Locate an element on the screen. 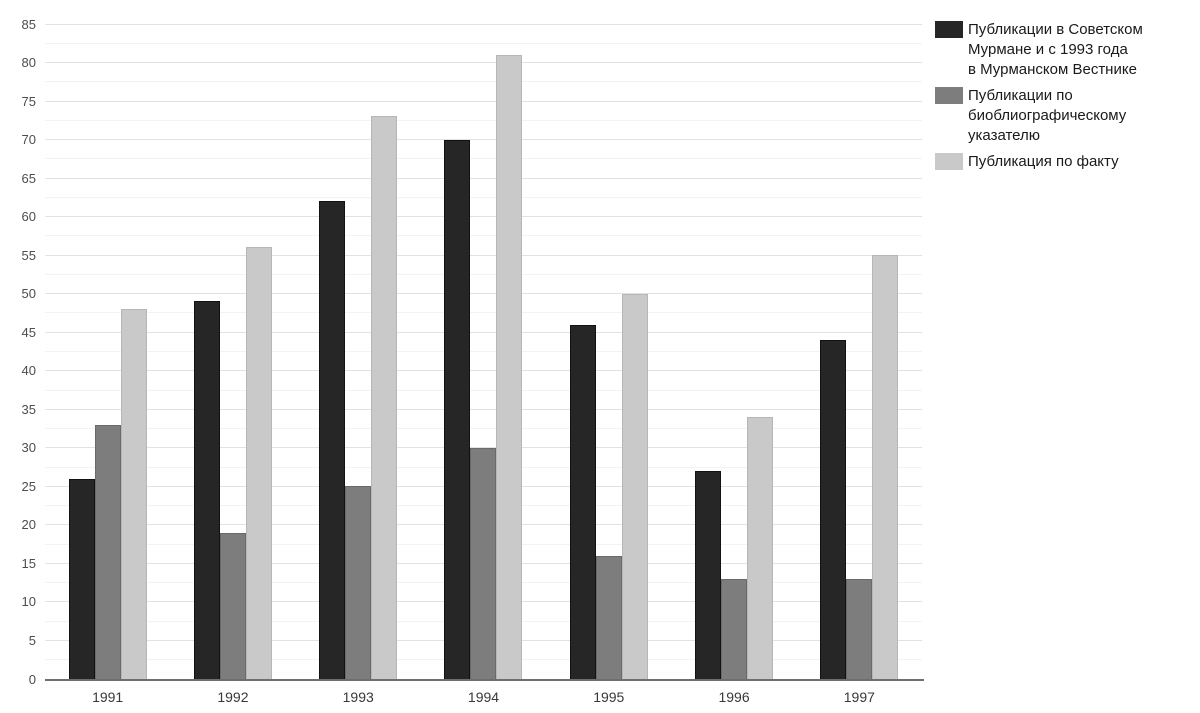  y-axis-tick-label: 60 is located at coordinates (28, 217).